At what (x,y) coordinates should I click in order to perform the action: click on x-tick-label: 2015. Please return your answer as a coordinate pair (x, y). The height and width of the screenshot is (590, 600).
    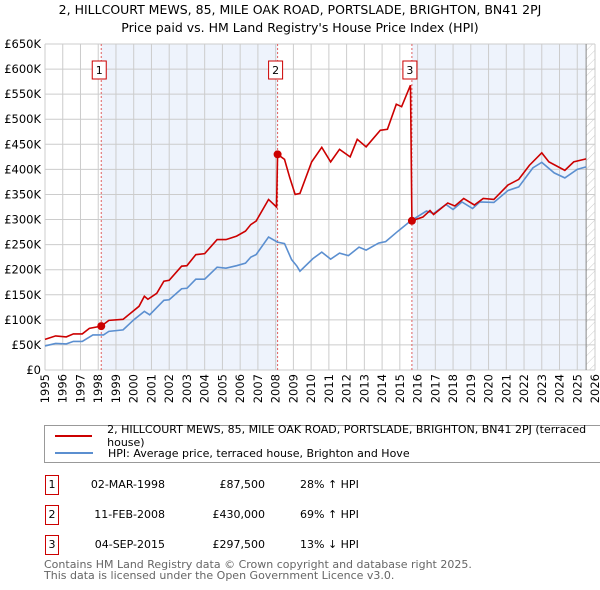
    Looking at the image, I should click on (400, 388).